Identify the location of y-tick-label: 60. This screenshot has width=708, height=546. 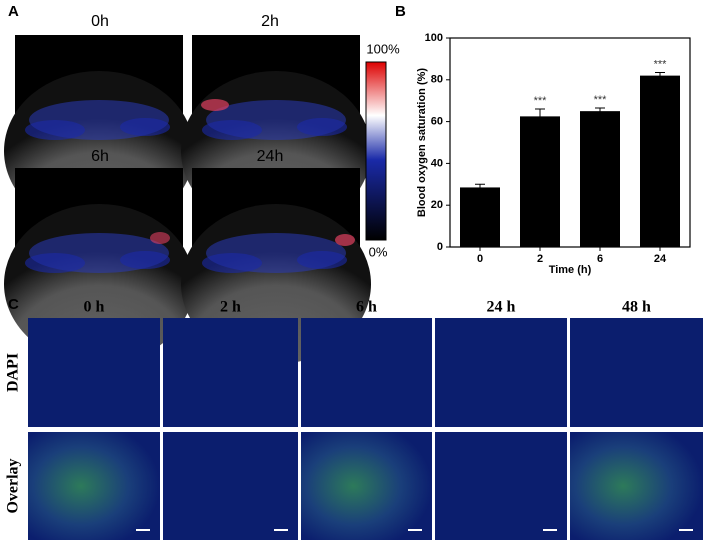
(437, 122).